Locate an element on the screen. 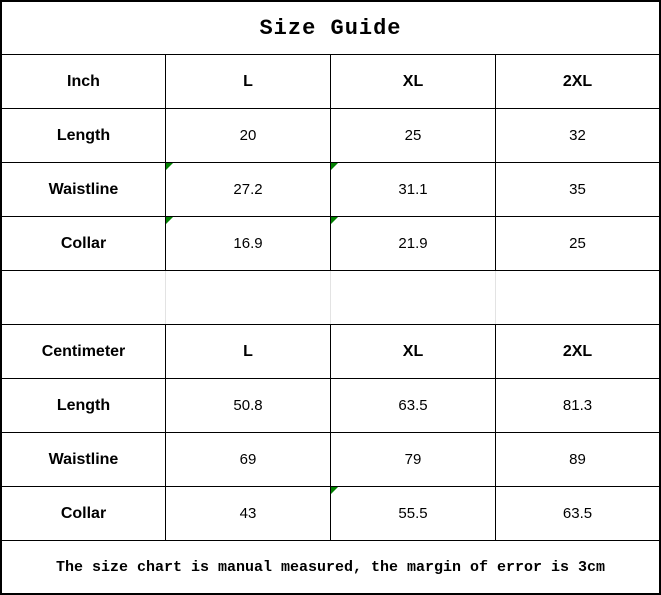 This screenshot has width=661, height=595. cm-header-unit: Centimeter is located at coordinates (84, 351).